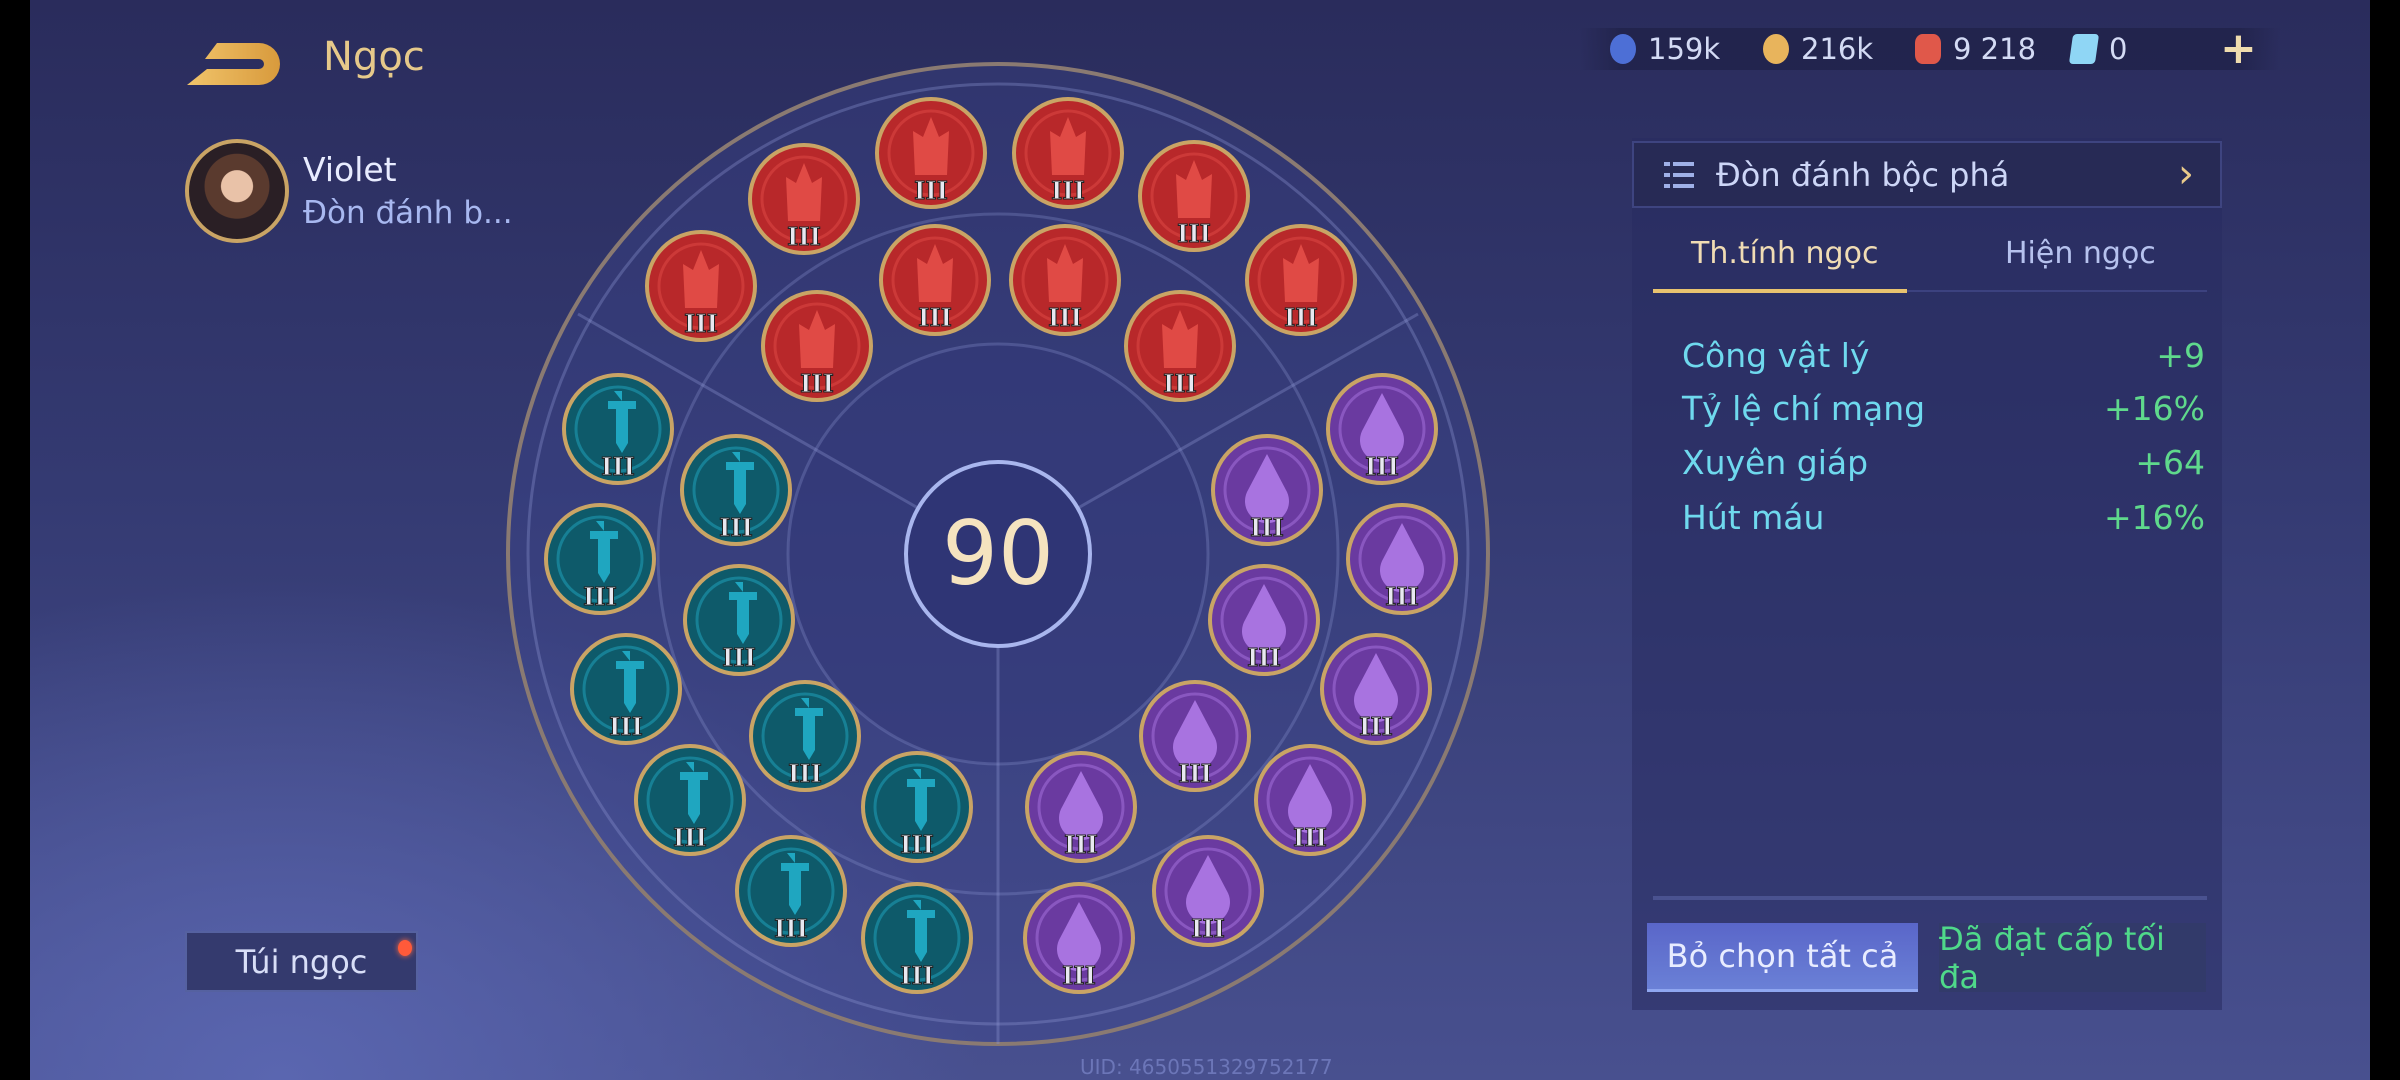 The width and height of the screenshot is (2400, 1080). What do you see at coordinates (237, 191) in the screenshot?
I see `hero-avatar` at bounding box center [237, 191].